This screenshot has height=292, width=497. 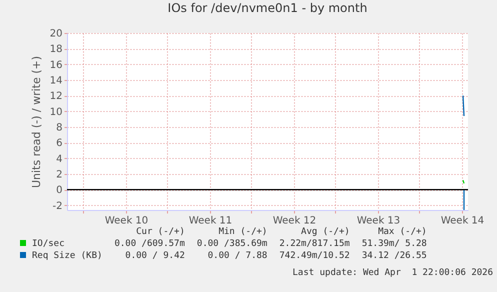 I want to click on text: Last update: Wed Apr 1 22:00:06 2026, so click(x=392, y=273).